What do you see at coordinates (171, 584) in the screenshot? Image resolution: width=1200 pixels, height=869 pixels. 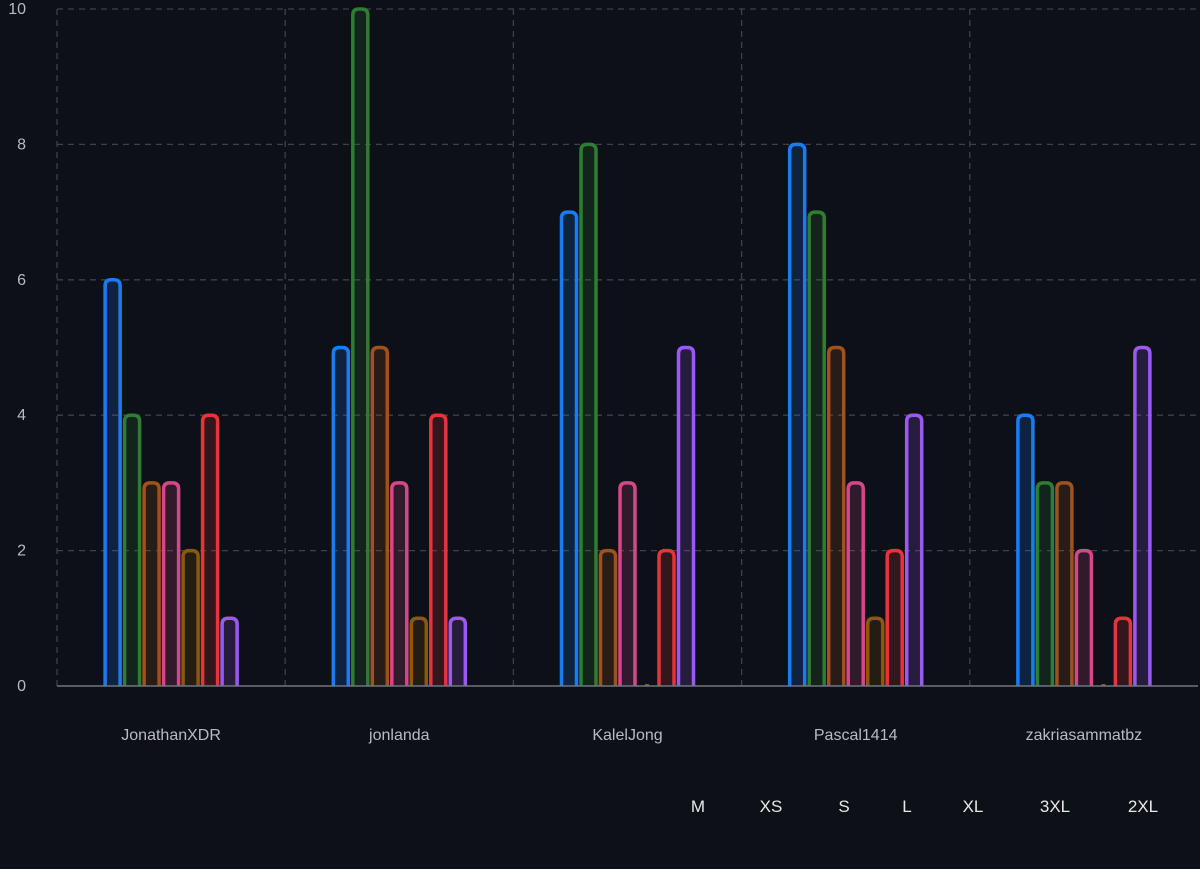 I see `bar-JonathanXDR-L` at bounding box center [171, 584].